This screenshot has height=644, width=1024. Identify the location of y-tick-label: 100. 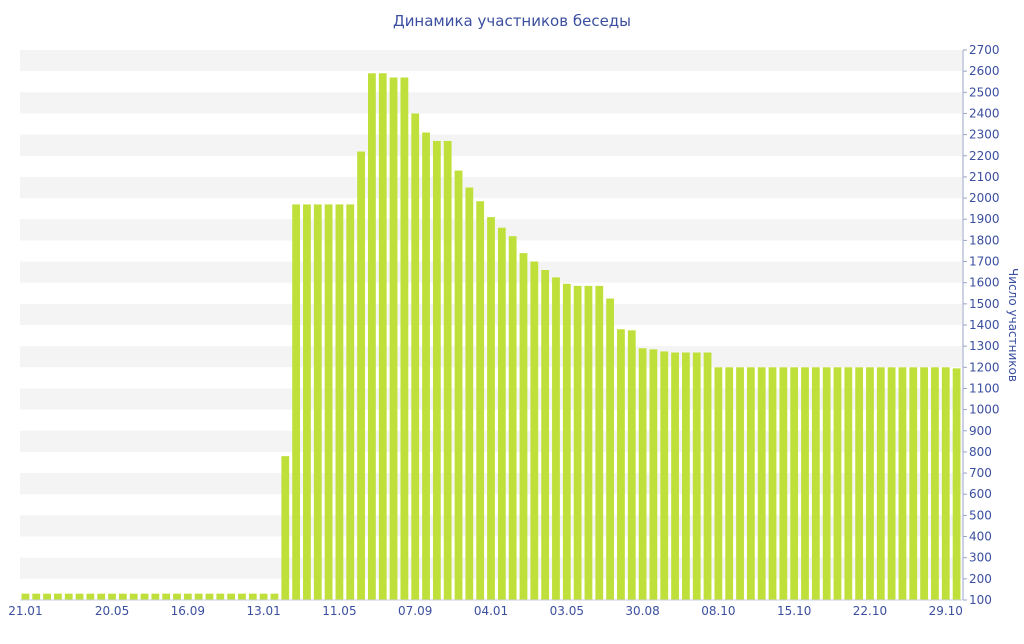
(980, 600).